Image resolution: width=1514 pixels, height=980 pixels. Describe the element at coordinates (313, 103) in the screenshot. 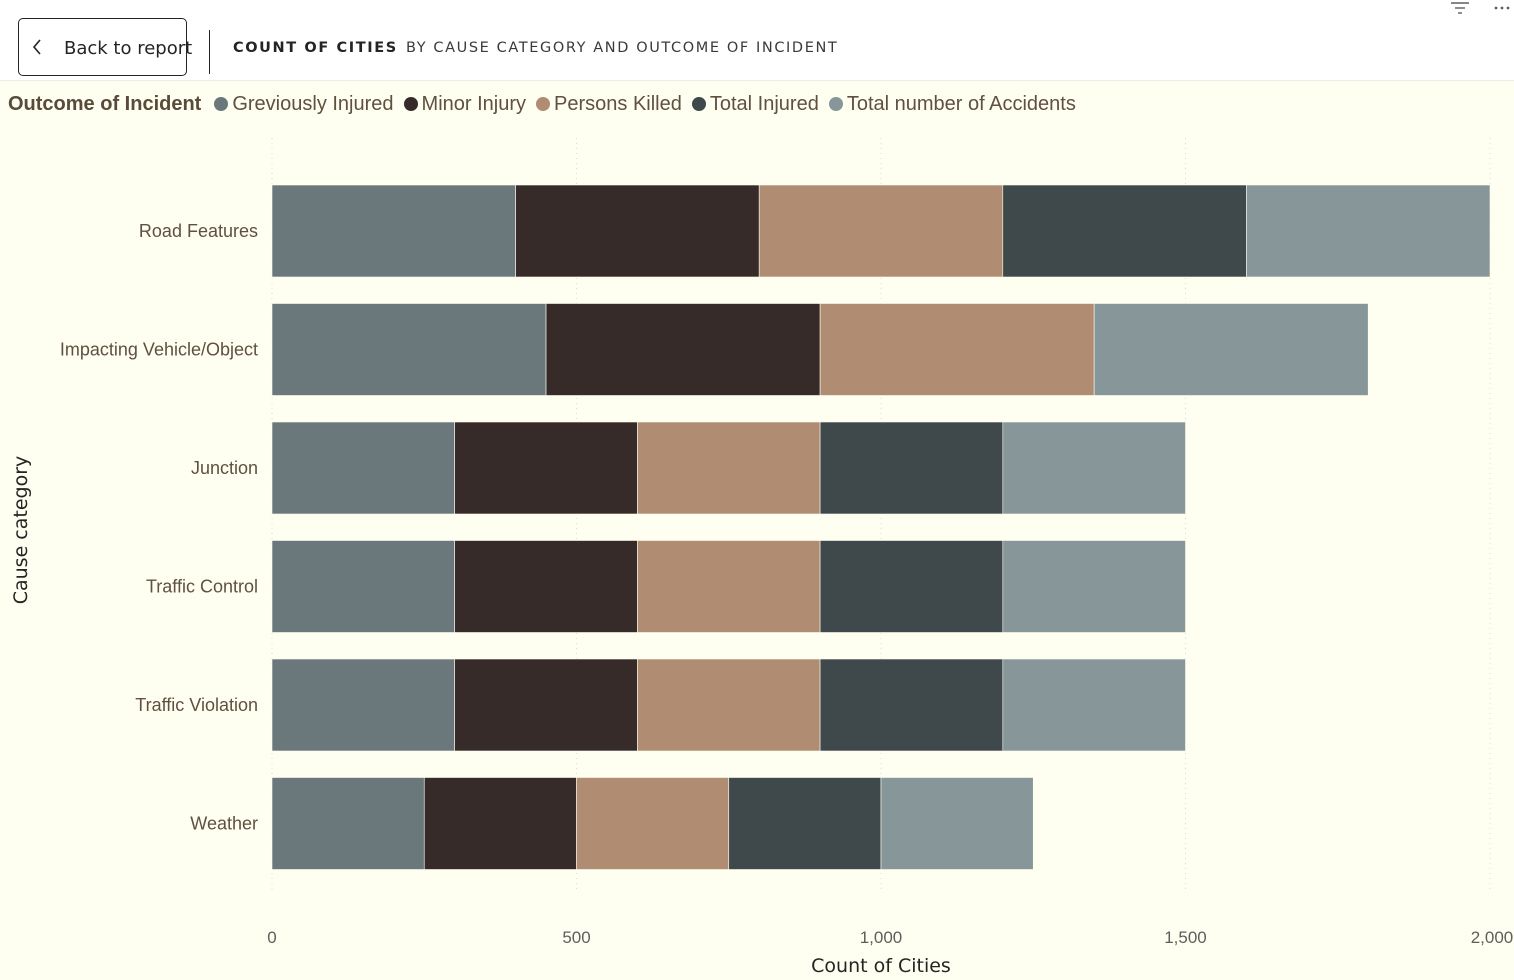

I see `legend-item-label: Greviously Injured` at that location.